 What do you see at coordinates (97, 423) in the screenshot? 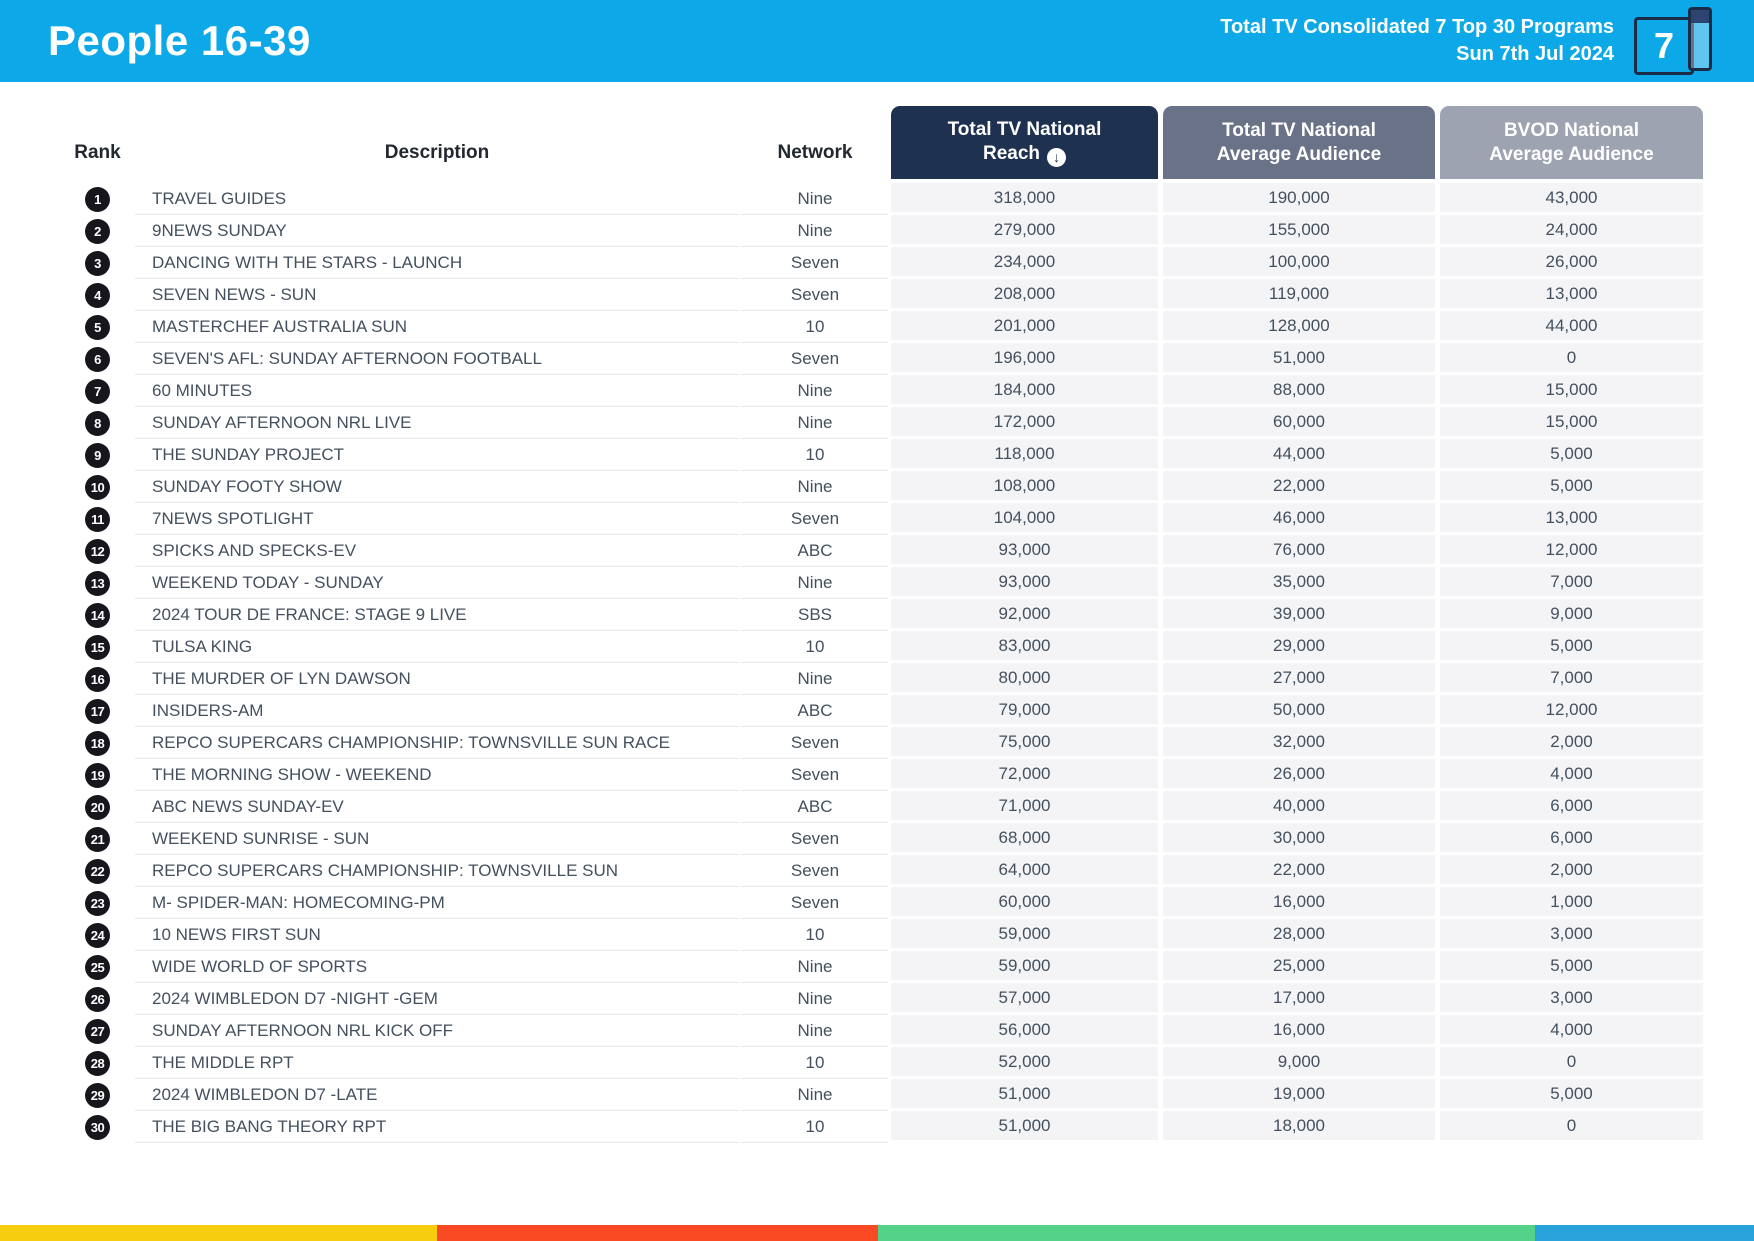
I see `rank-badge: 8` at bounding box center [97, 423].